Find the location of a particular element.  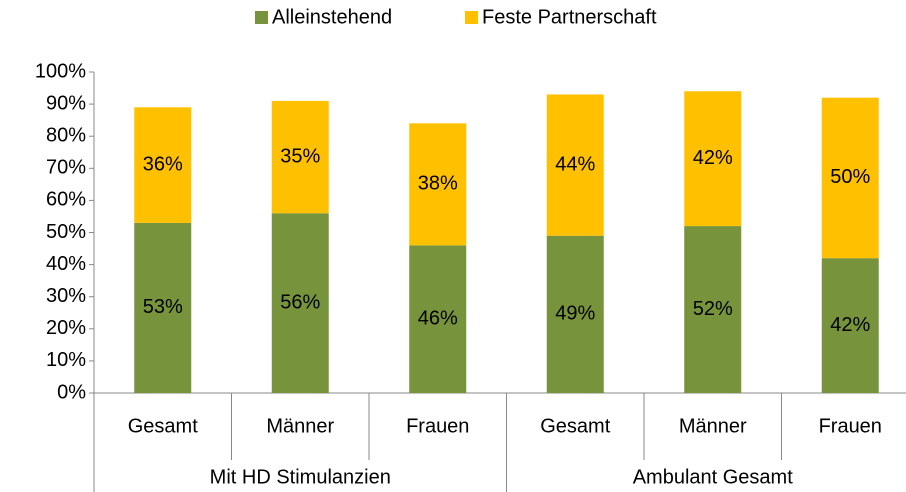

data-label: 44% is located at coordinates (575, 164).